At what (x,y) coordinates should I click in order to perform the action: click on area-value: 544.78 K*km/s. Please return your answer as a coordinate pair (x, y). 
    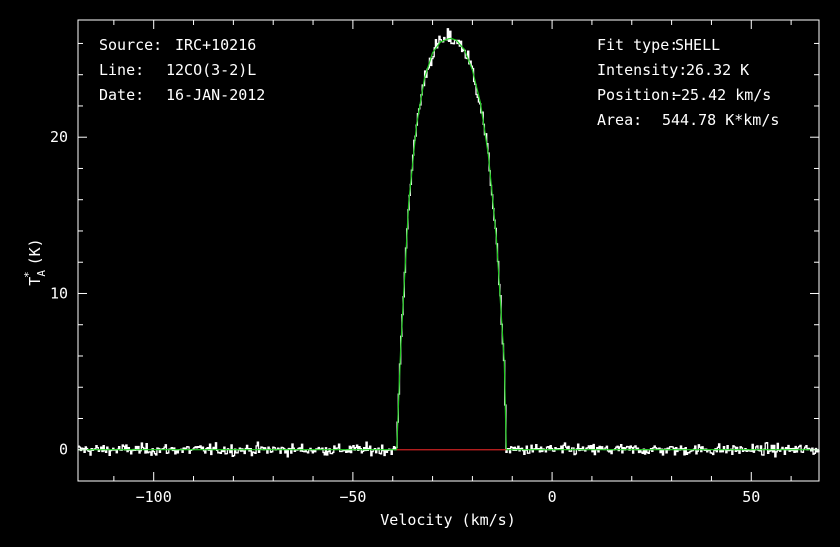
    Looking at the image, I should click on (720, 120).